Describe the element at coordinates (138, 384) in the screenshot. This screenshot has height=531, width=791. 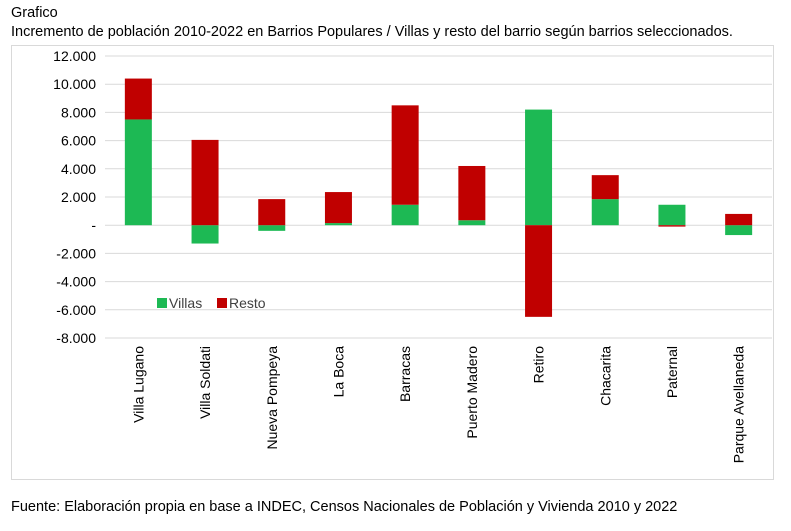
I see `x-category-label: Villa Lugano` at that location.